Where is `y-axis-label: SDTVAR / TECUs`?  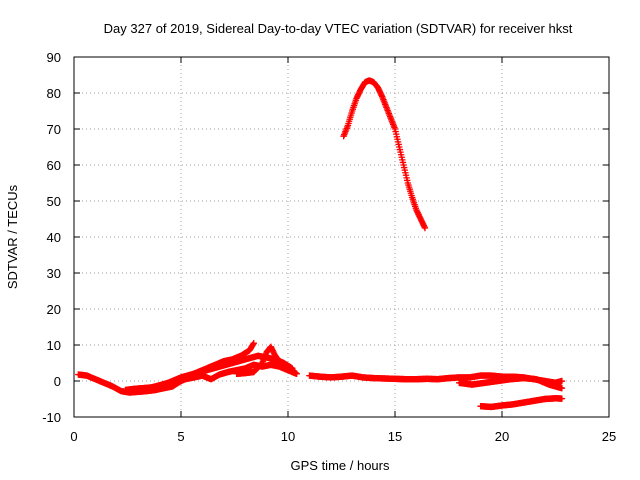 y-axis-label: SDTVAR / TECUs is located at coordinates (12, 236).